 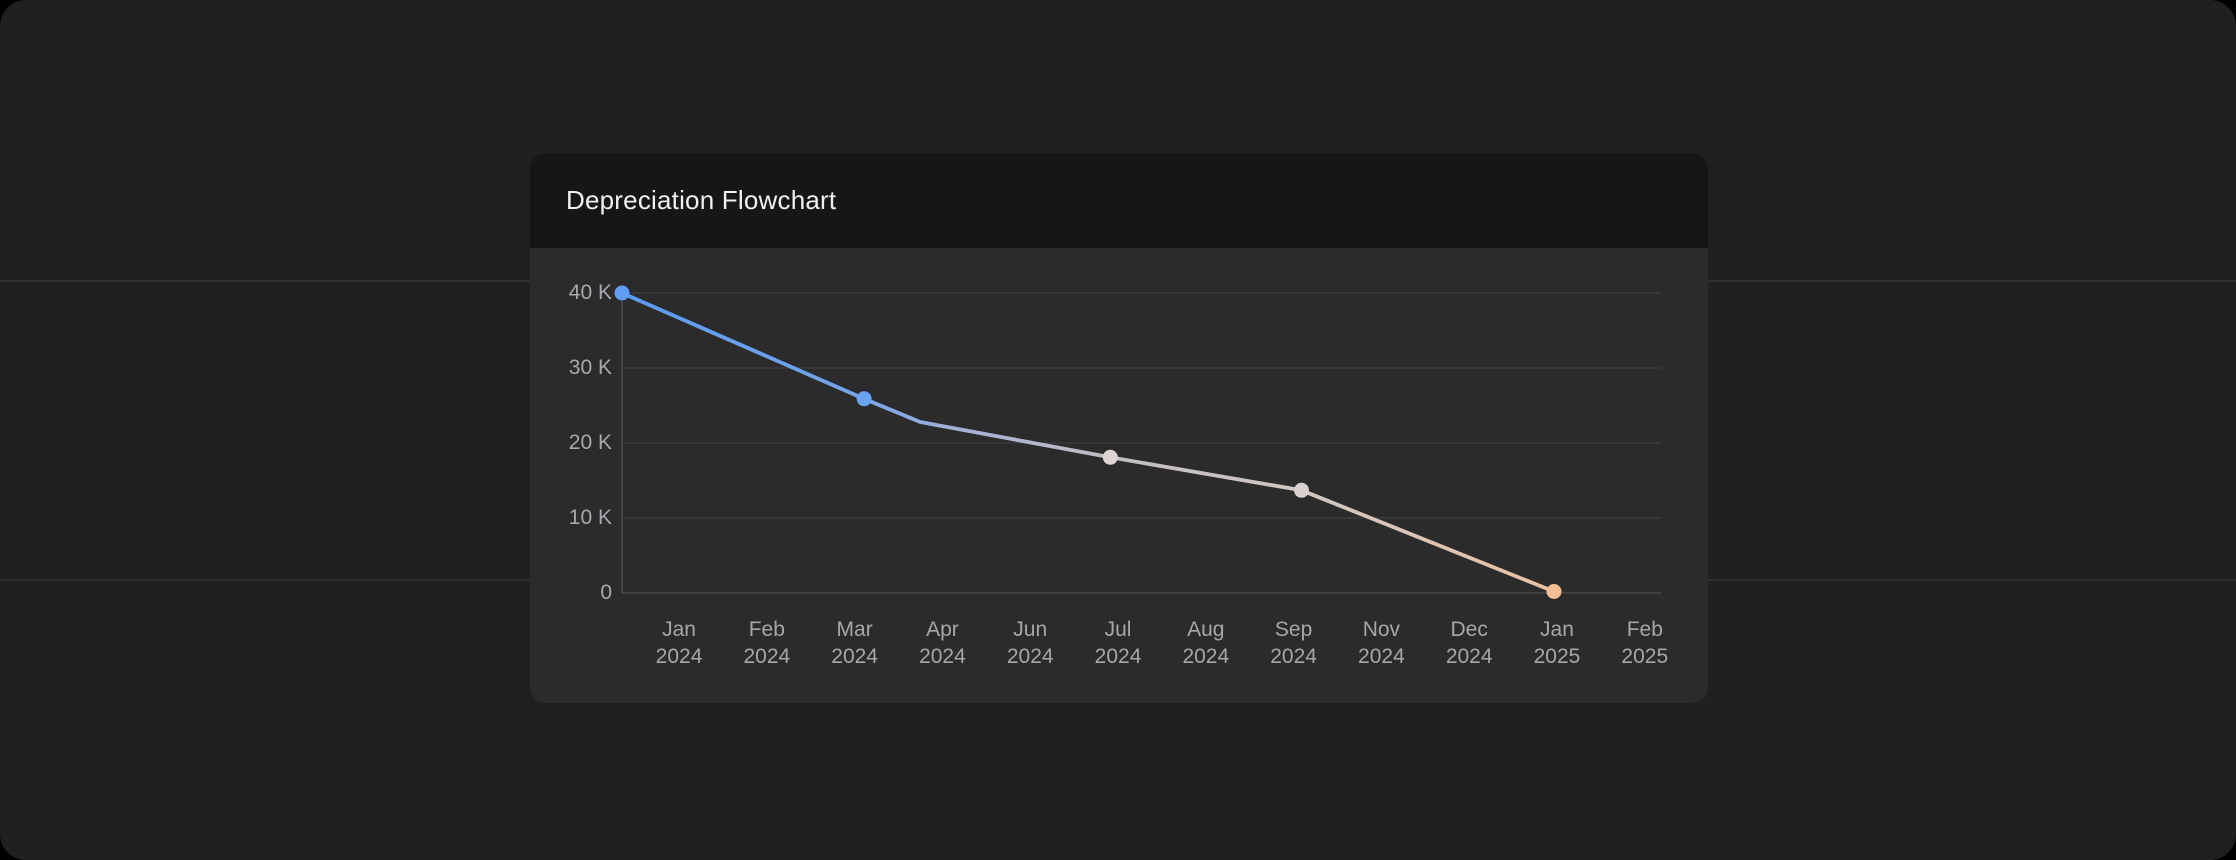 I want to click on y-tick-label: 20 K, so click(x=590, y=442).